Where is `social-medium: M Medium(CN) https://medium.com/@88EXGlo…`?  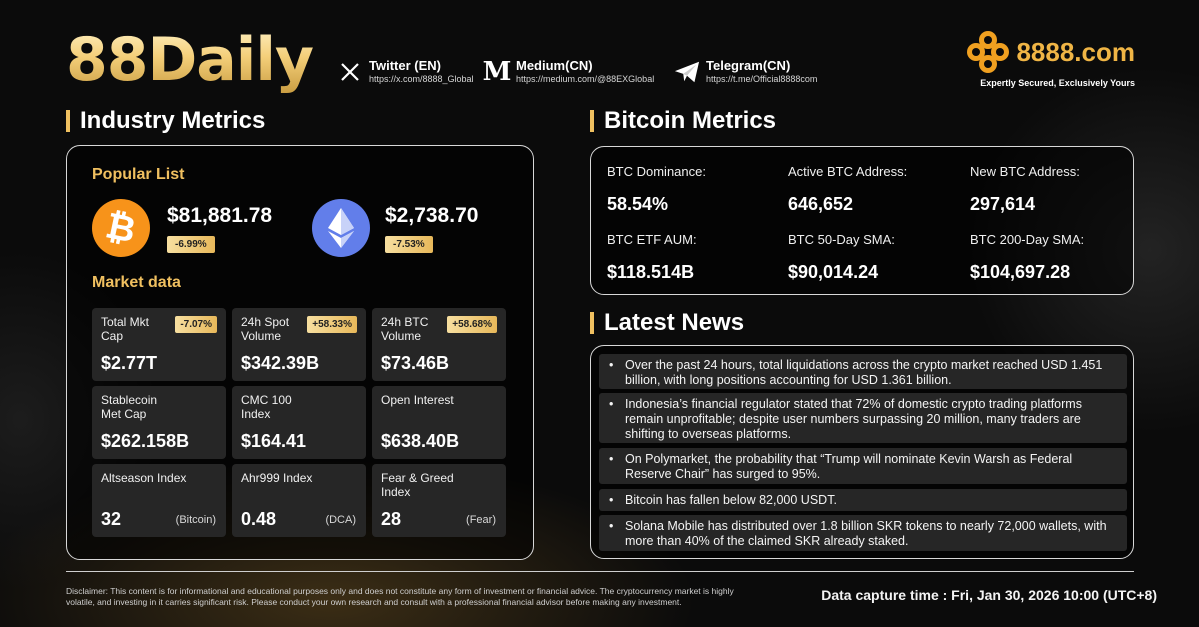 social-medium: M Medium(CN) https://medium.com/@88EXGlo… is located at coordinates (568, 71).